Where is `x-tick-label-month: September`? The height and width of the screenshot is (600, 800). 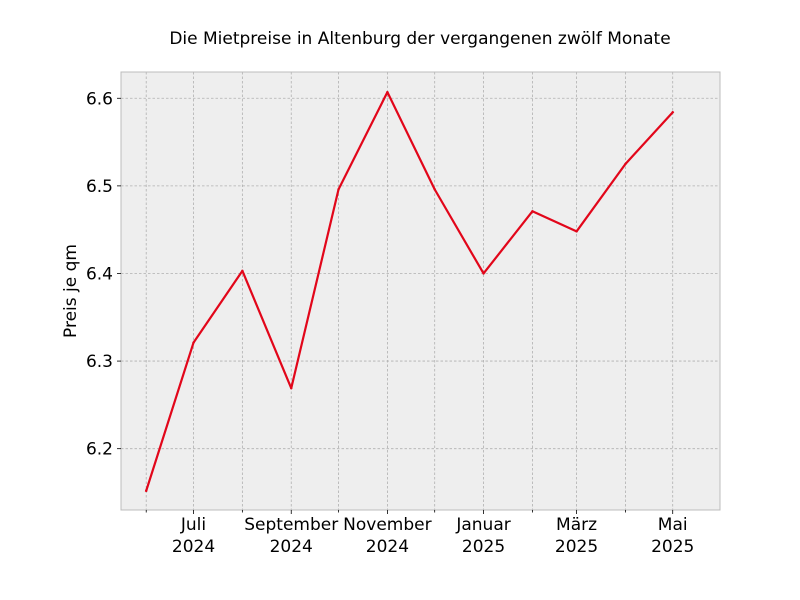 x-tick-label-month: September is located at coordinates (291, 525).